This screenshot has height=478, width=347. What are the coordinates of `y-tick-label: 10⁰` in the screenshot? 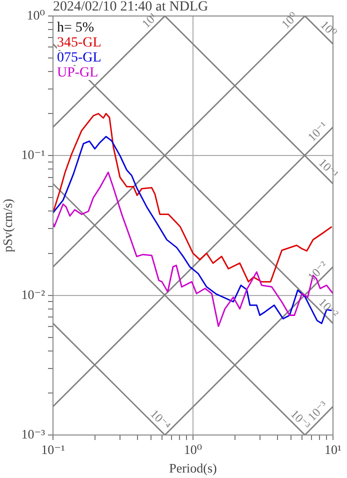 It's located at (35, 14).